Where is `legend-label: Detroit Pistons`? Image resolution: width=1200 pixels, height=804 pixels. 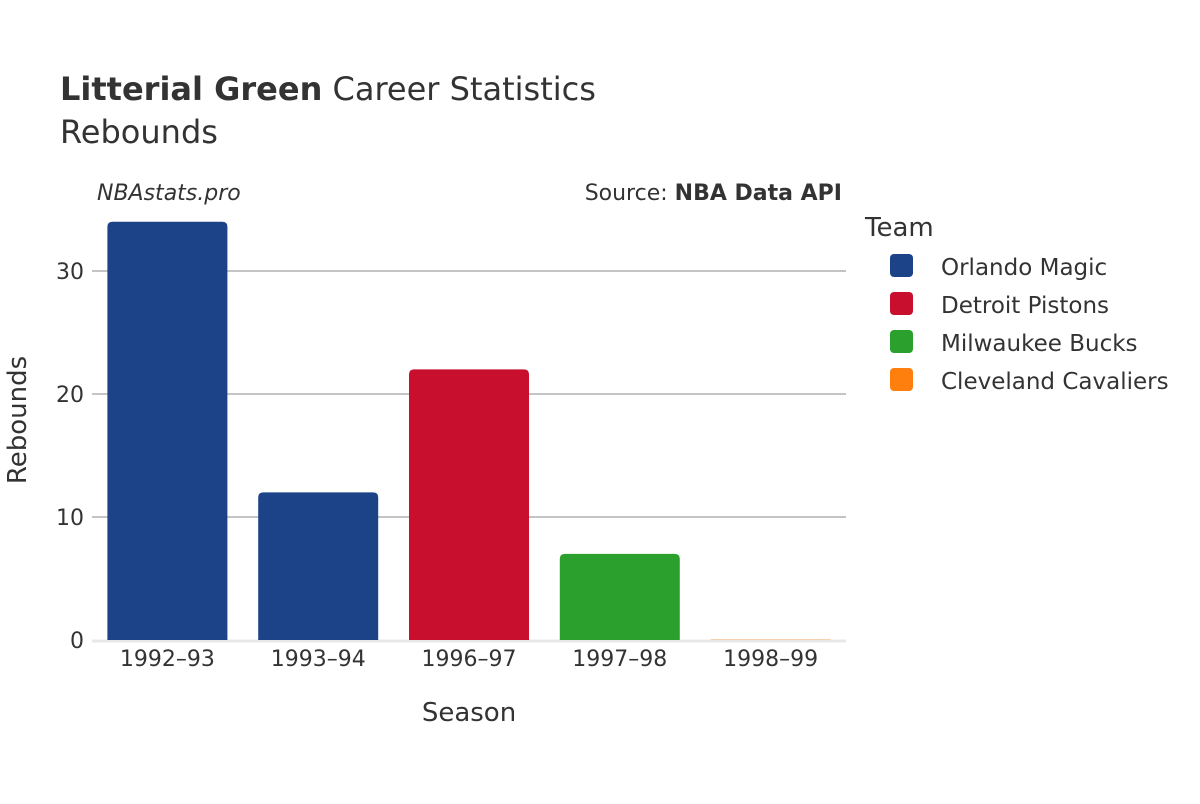 legend-label: Detroit Pistons is located at coordinates (1025, 306).